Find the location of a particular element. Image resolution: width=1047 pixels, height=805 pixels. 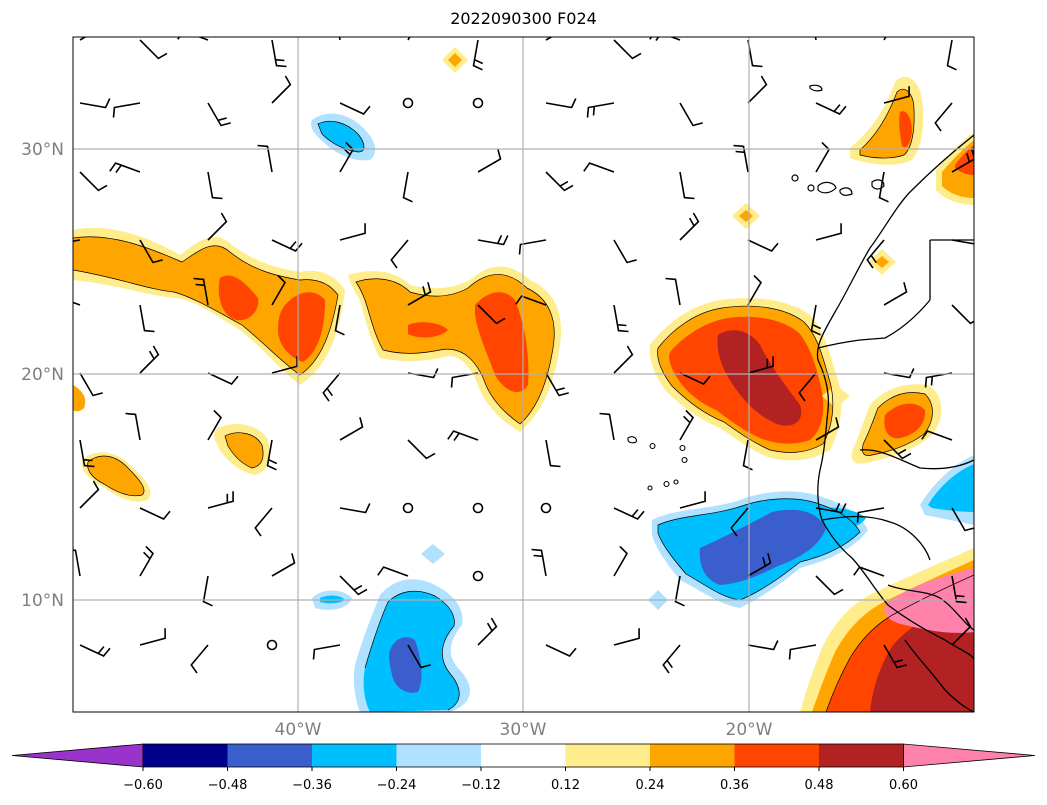

colorbar-tick-label: 0.36 is located at coordinates (734, 785).